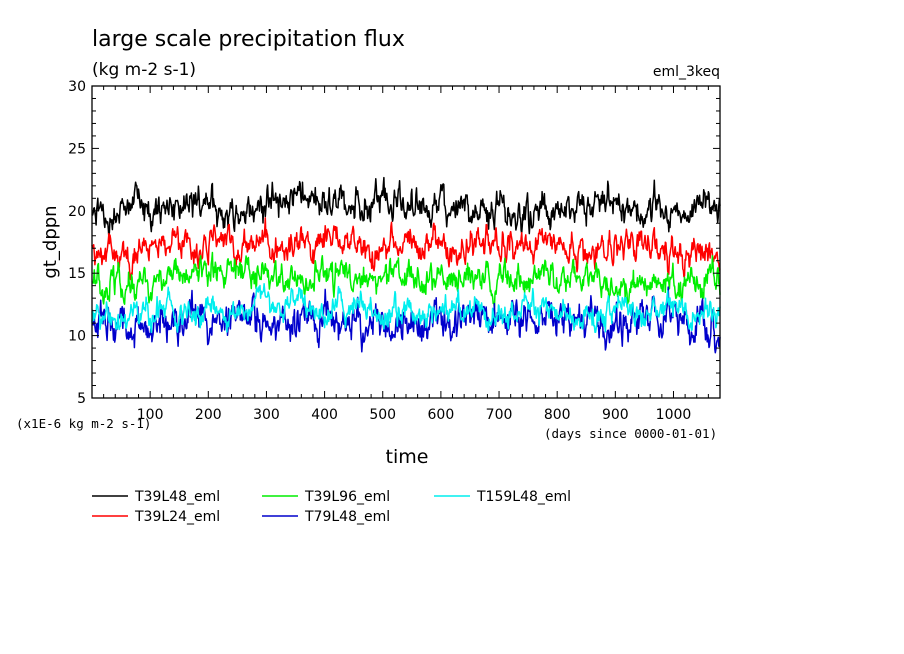 This screenshot has width=904, height=654. Describe the element at coordinates (208, 415) in the screenshot. I see `x-tick-label: 200` at that location.